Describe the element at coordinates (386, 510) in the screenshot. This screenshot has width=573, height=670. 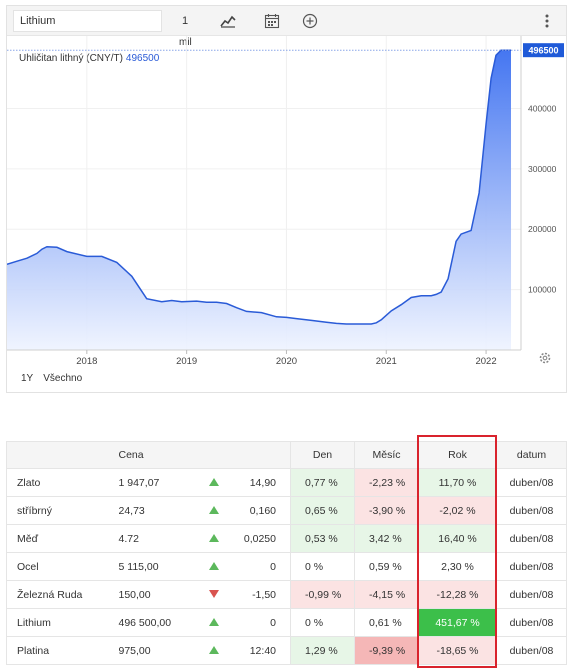
I see `mesic-change: -3,90 %` at that location.